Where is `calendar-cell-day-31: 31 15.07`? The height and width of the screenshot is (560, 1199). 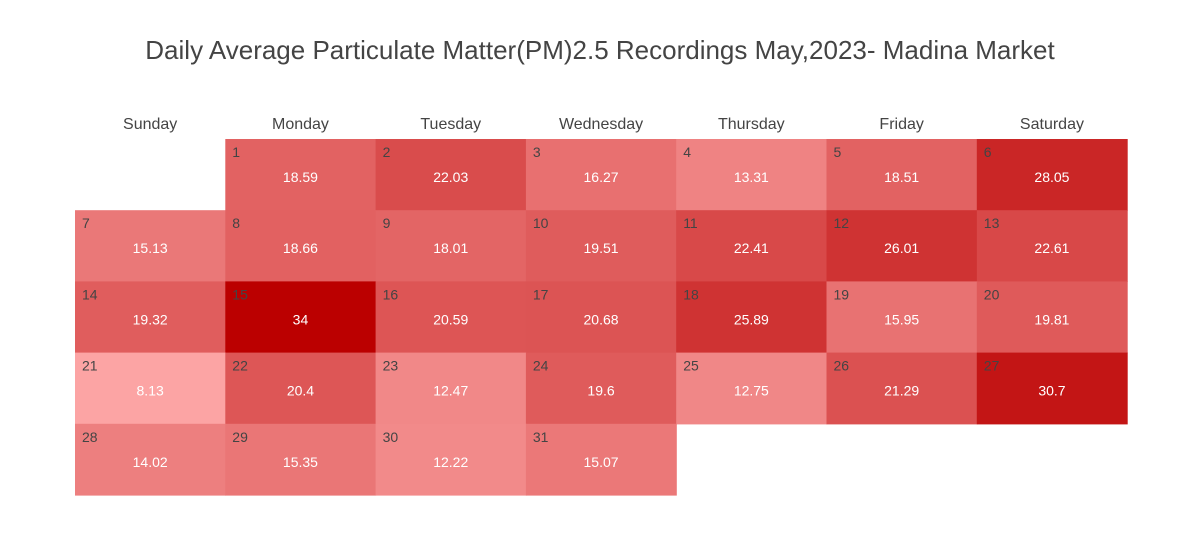 calendar-cell-day-31: 31 15.07 is located at coordinates (601, 459).